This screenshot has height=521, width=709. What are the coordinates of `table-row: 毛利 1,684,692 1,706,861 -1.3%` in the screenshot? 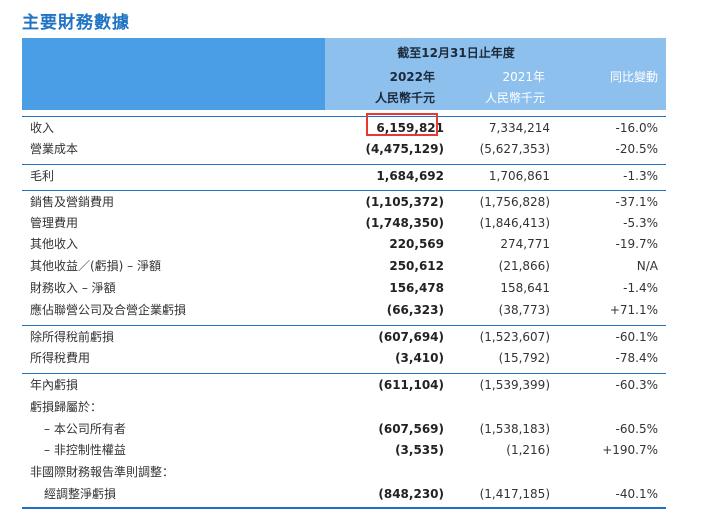 It's located at (344, 175).